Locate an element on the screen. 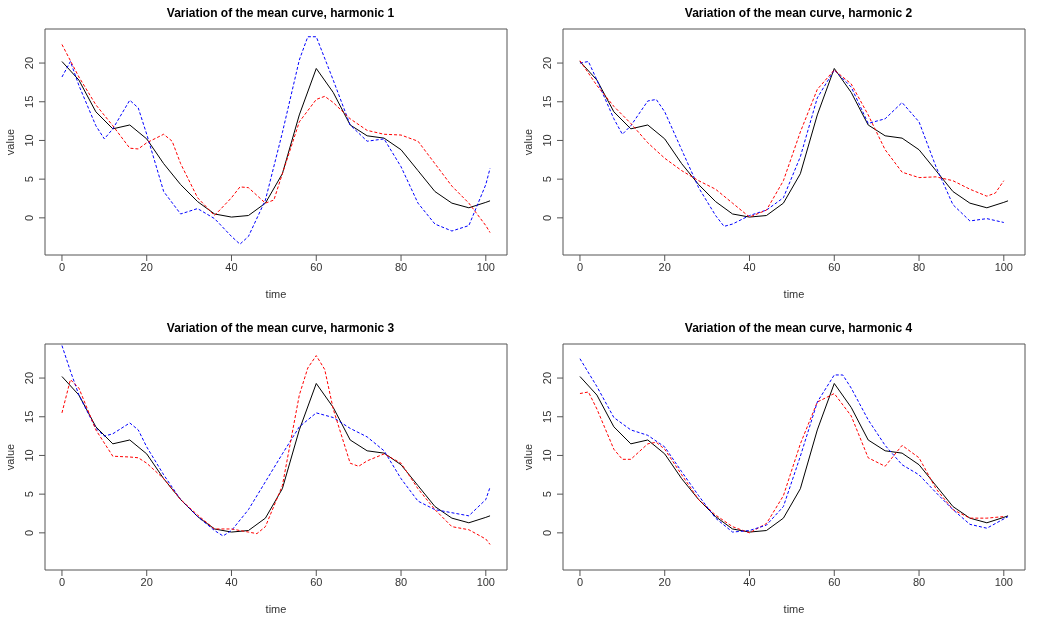 The height and width of the screenshot is (630, 1037). chart-title: Variation of the mean curve, harmonic 3 is located at coordinates (280, 328).